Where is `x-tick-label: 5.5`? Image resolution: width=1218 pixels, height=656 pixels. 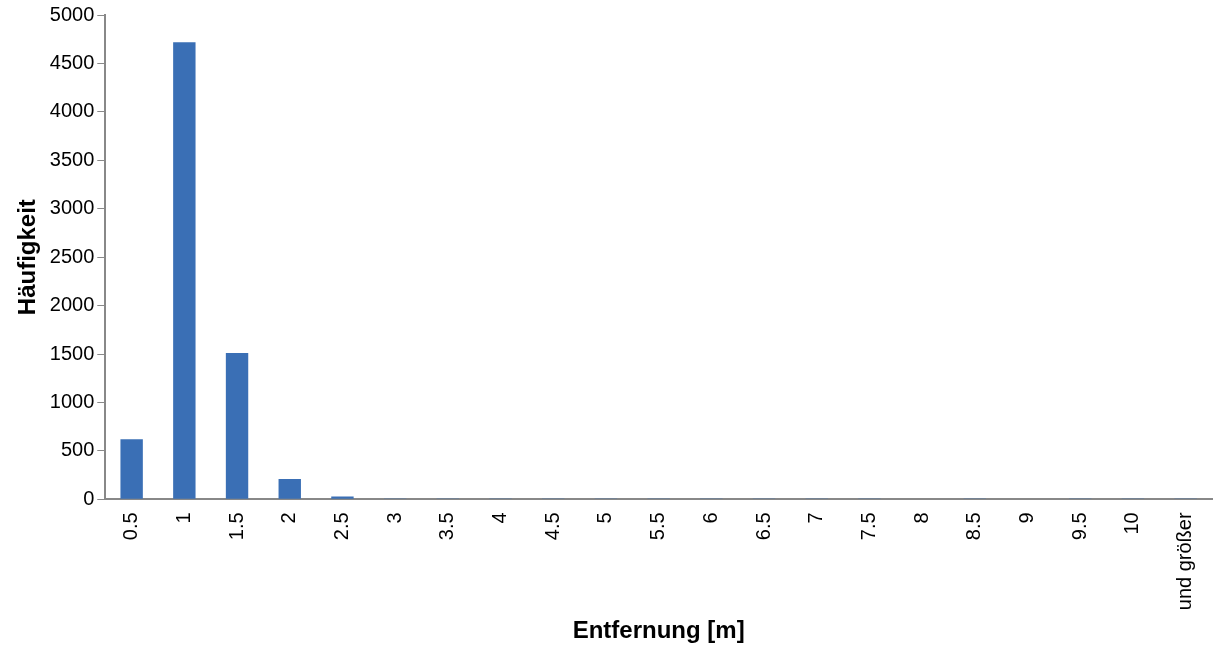 x-tick-label: 5.5 is located at coordinates (657, 526).